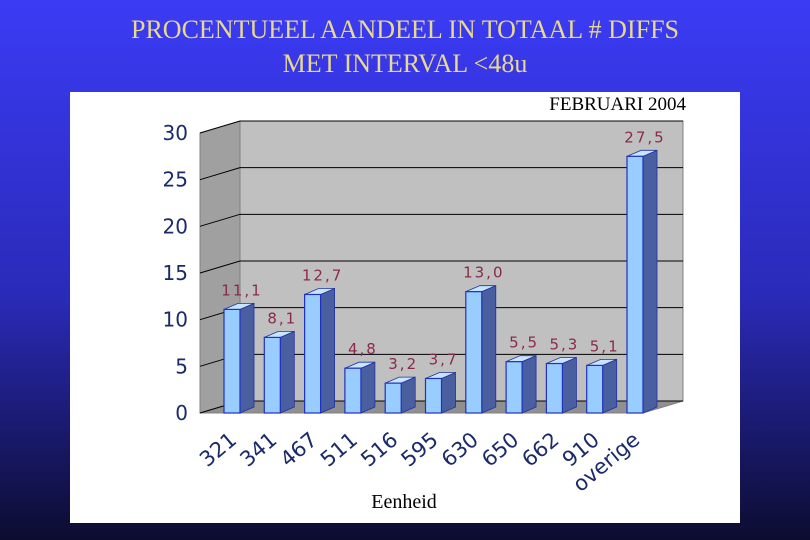 Image resolution: width=810 pixels, height=540 pixels. What do you see at coordinates (175, 273) in the screenshot?
I see `y-tick-label: 15` at bounding box center [175, 273].